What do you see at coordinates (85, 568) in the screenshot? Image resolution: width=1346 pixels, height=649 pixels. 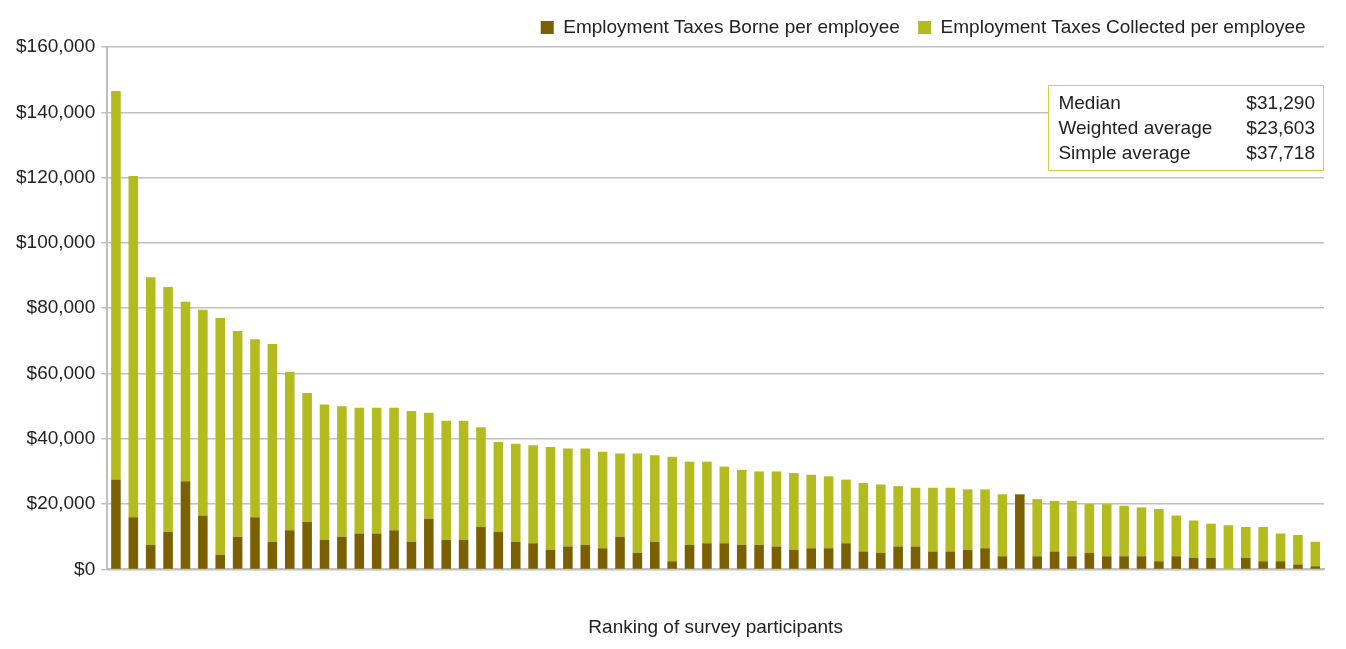 I see `y-tick-label: $0` at bounding box center [85, 568].